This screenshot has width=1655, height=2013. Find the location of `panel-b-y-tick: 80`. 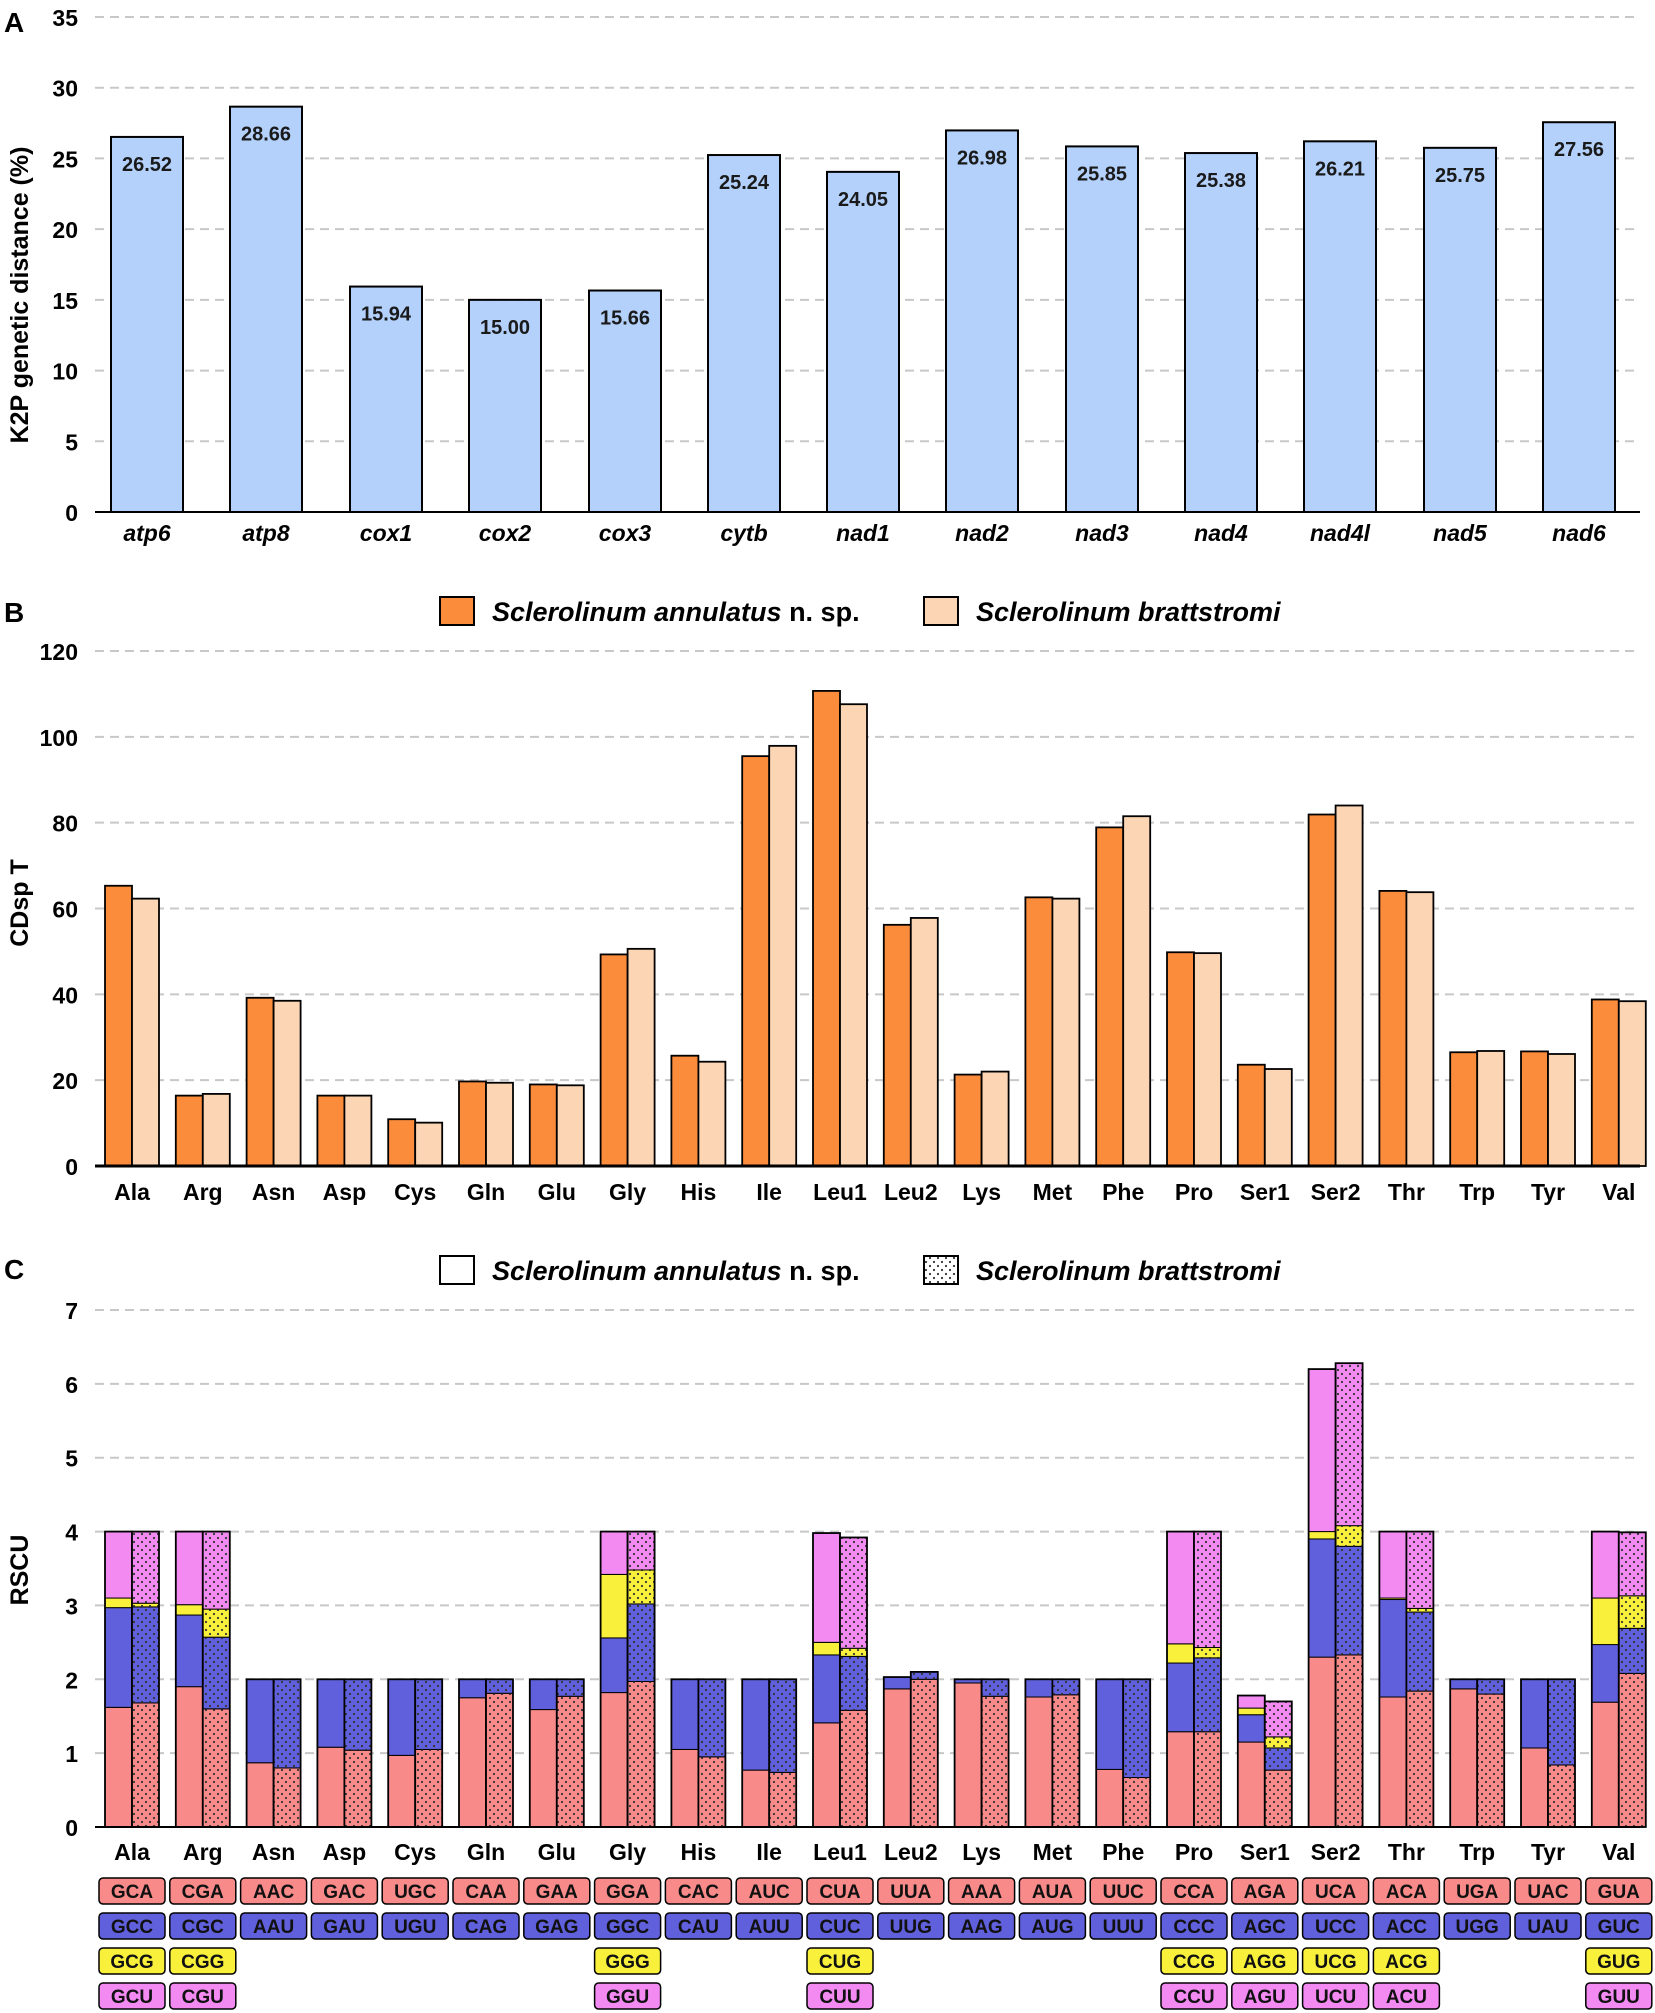

panel-b-y-tick: 80 is located at coordinates (65, 824).